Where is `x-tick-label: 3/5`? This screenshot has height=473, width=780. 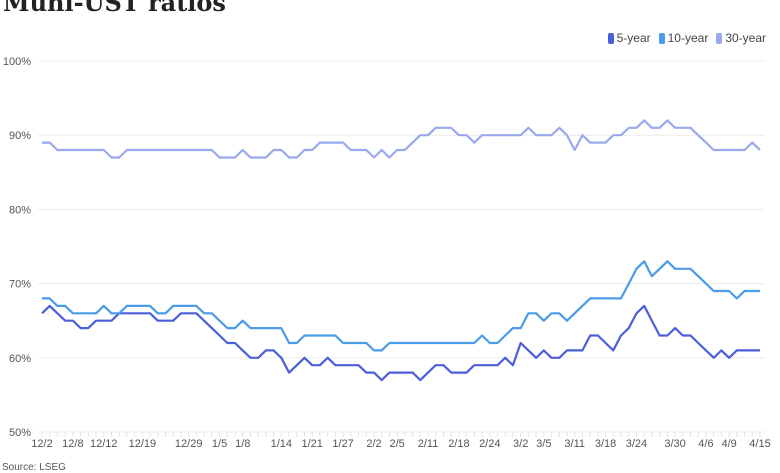
x-tick-label: 3/5 is located at coordinates (543, 444).